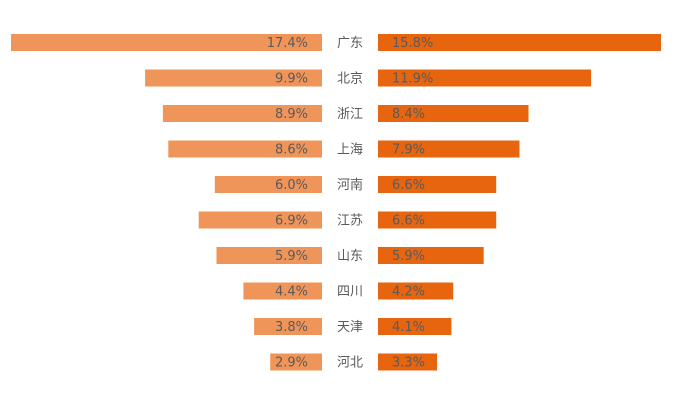 The image size is (700, 410). What do you see at coordinates (291, 79) in the screenshot?
I see `left-value-label-1: 9.9%` at bounding box center [291, 79].